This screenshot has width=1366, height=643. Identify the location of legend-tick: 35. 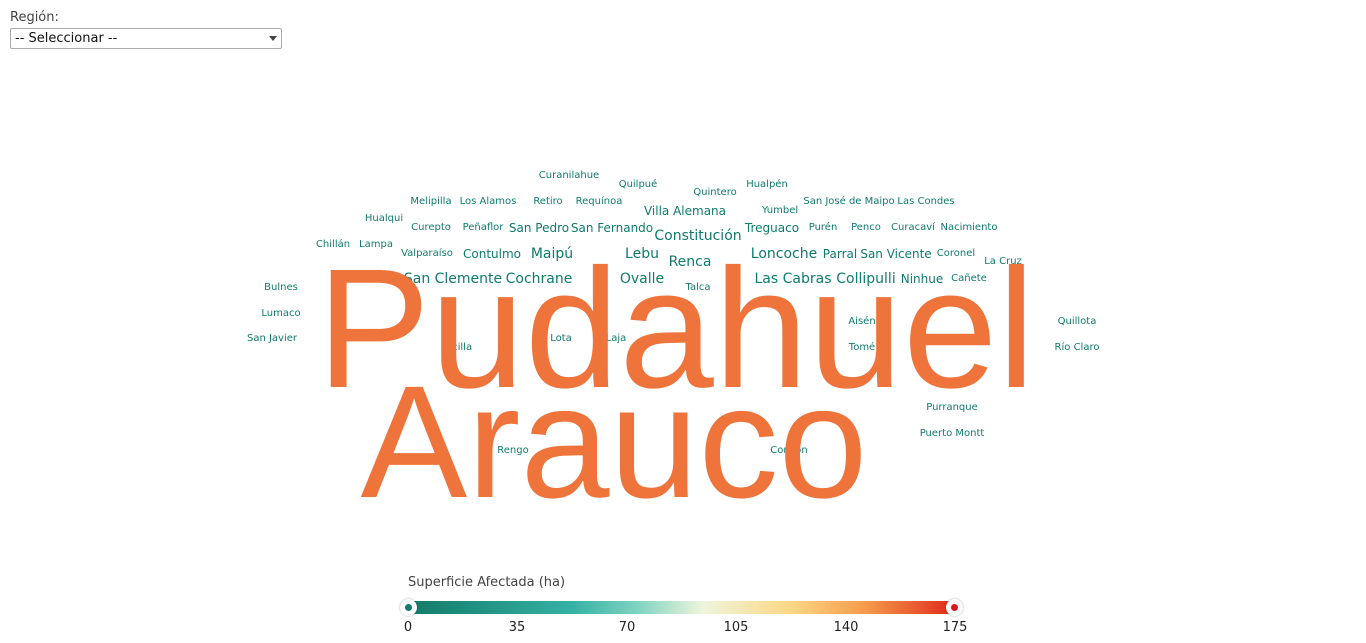
(517, 627).